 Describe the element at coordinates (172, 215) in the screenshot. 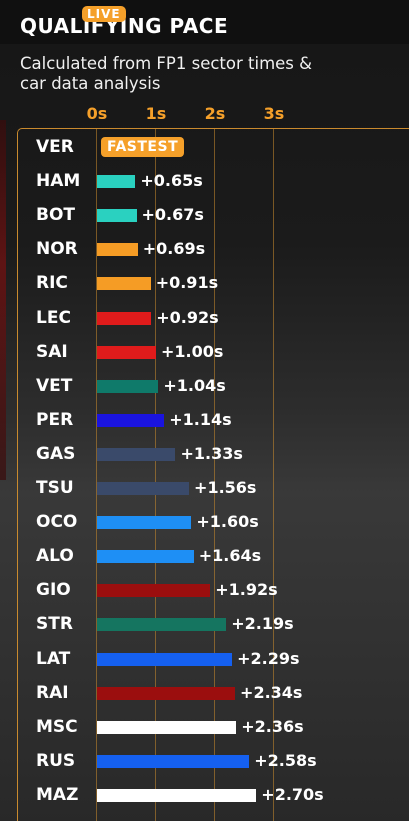

I see `gap-label: +0.67s` at that location.